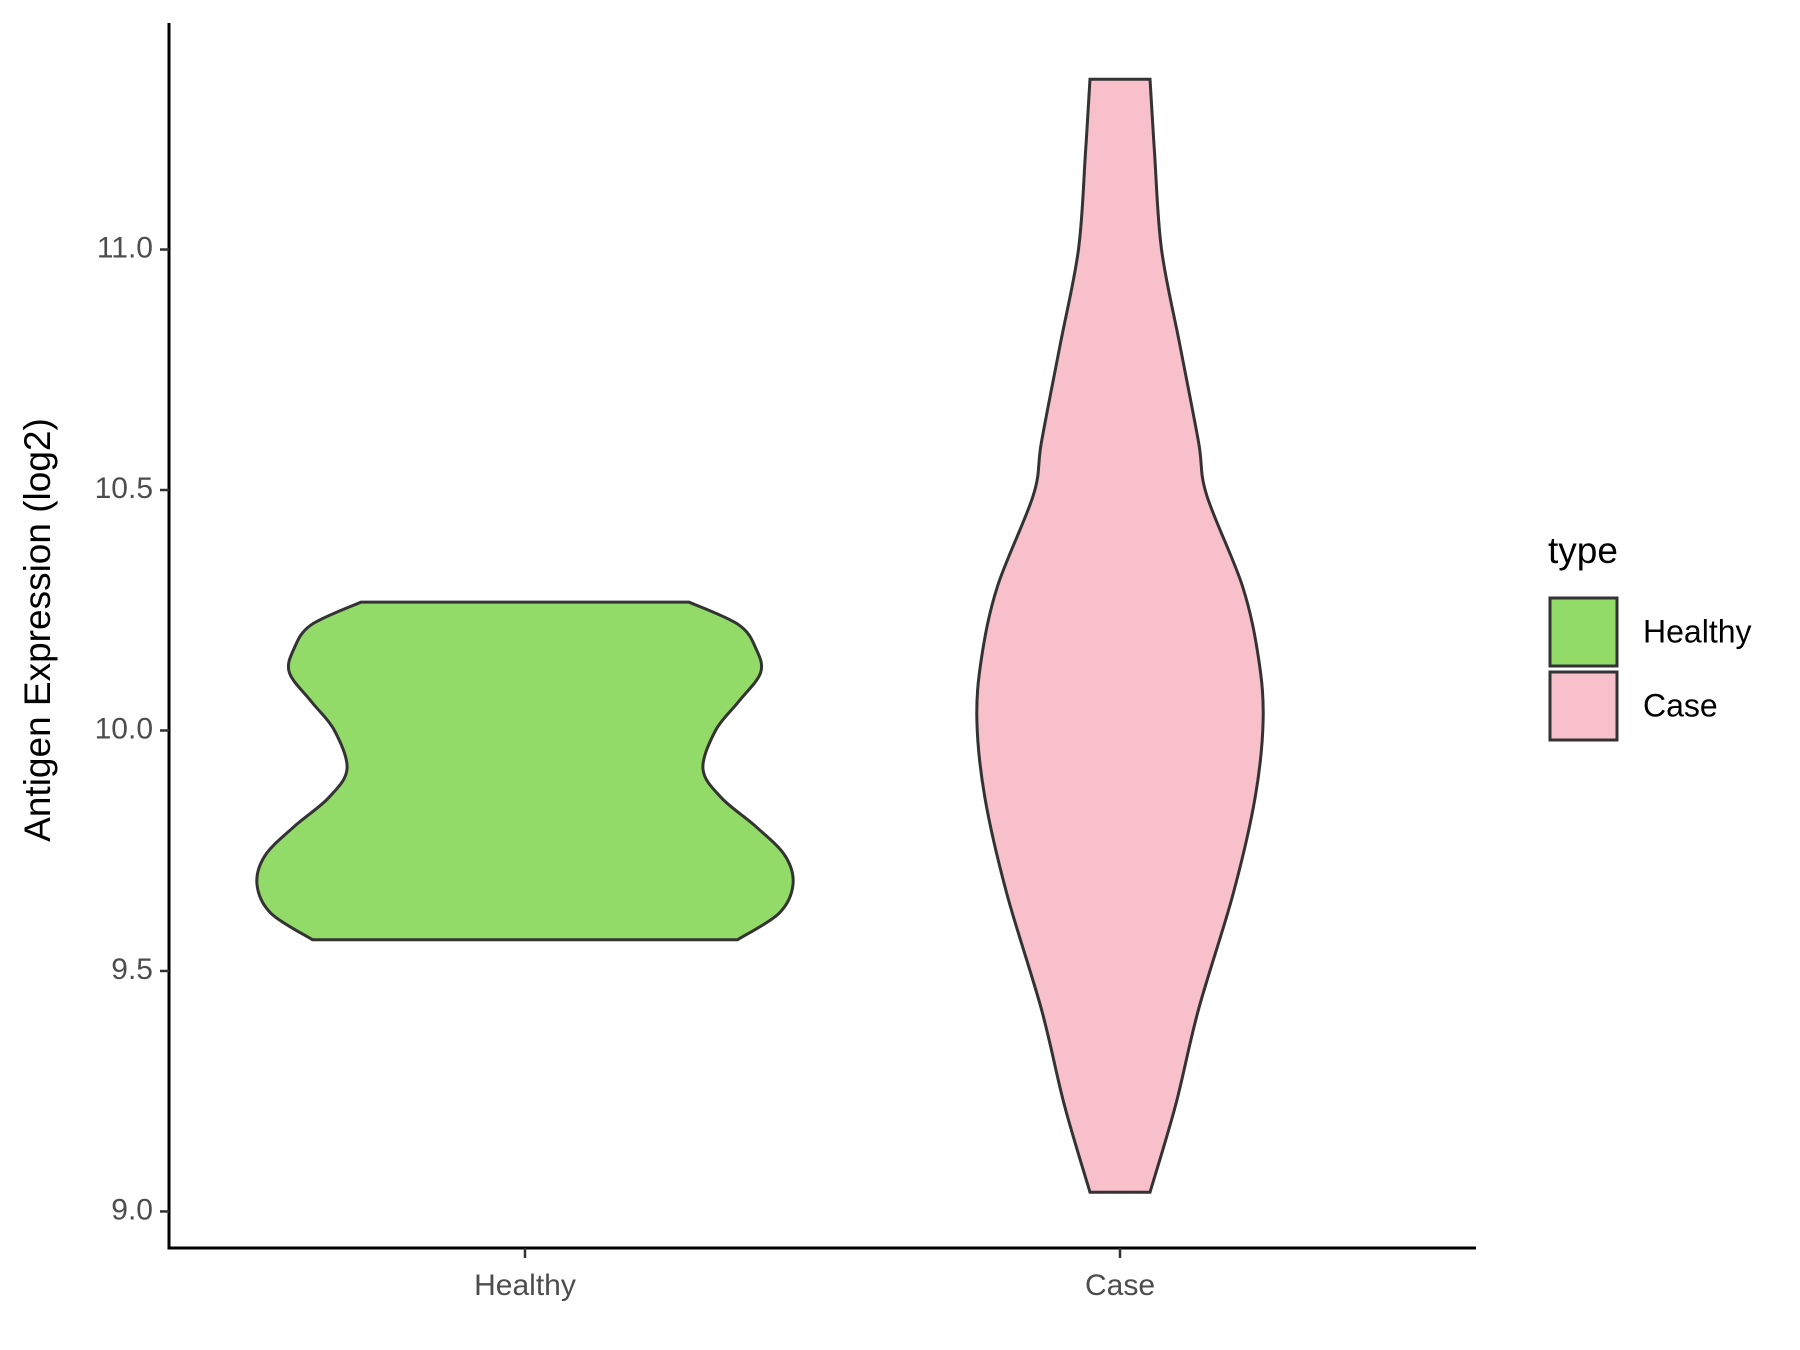  I want to click on legend-label: Healthy, so click(1697, 631).